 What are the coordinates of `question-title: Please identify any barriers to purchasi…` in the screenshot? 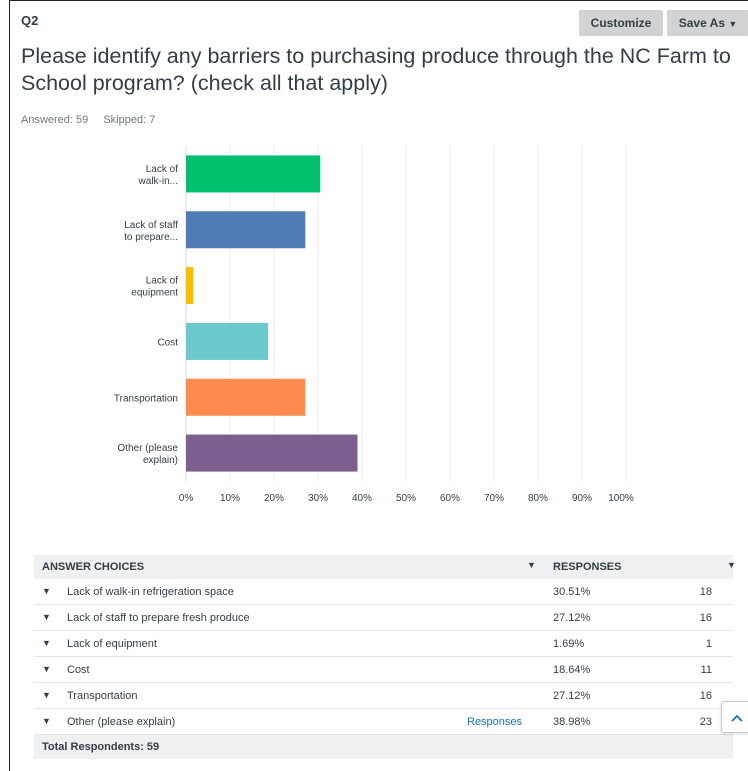 It's located at (376, 69).